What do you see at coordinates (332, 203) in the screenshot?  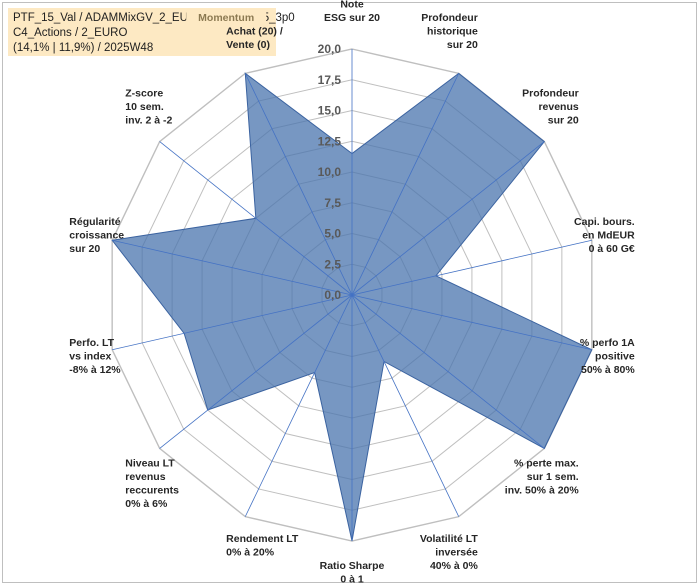 I see `tick-label: 7,5` at bounding box center [332, 203].